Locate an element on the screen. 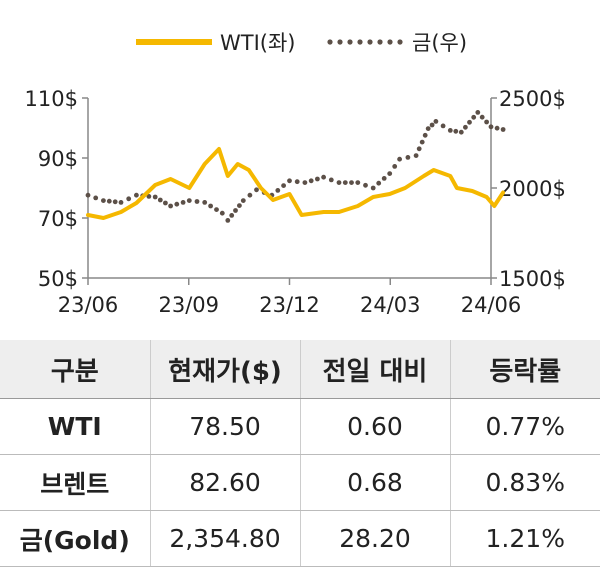 The height and width of the screenshot is (567, 600). legend-wti-label: WTI(좌) is located at coordinates (258, 43).